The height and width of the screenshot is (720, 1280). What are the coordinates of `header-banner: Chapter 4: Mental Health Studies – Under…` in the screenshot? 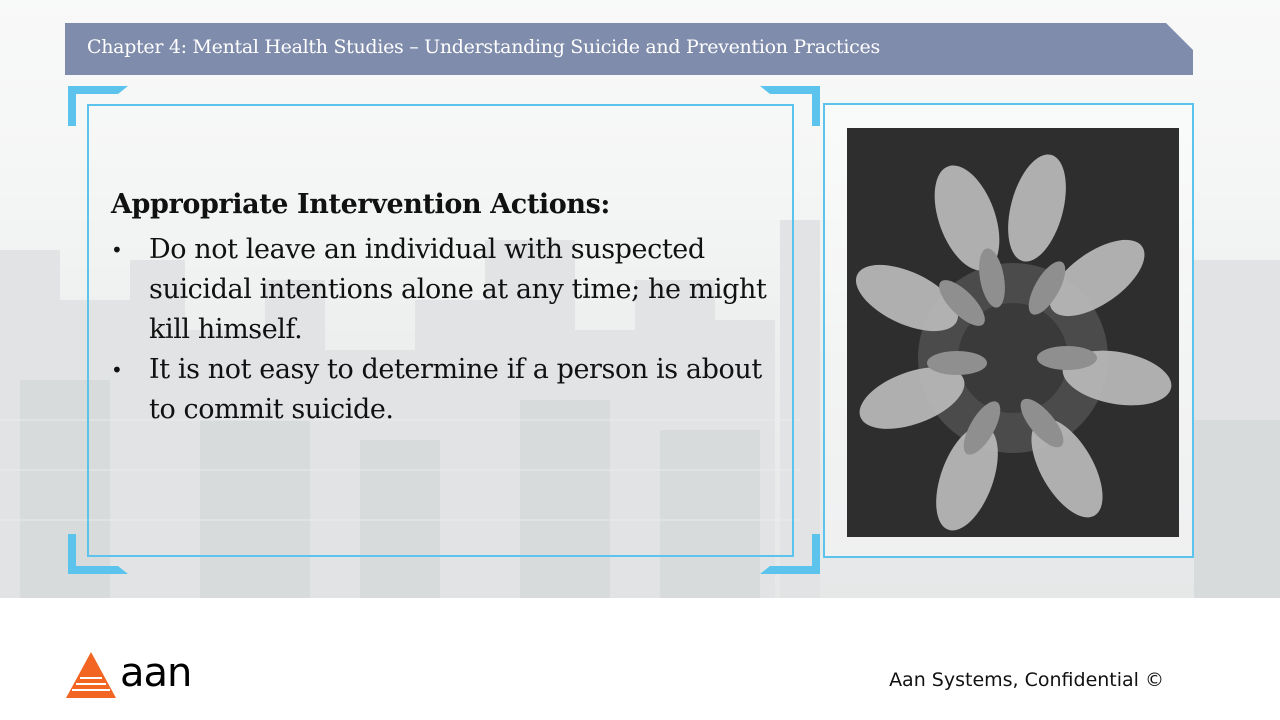 It's located at (629, 49).